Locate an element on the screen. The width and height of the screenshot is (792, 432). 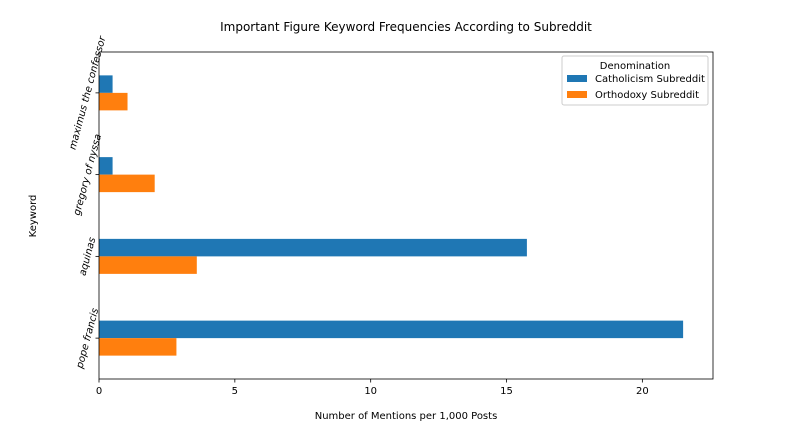
bar-catholicism-aquinas is located at coordinates (313, 247).